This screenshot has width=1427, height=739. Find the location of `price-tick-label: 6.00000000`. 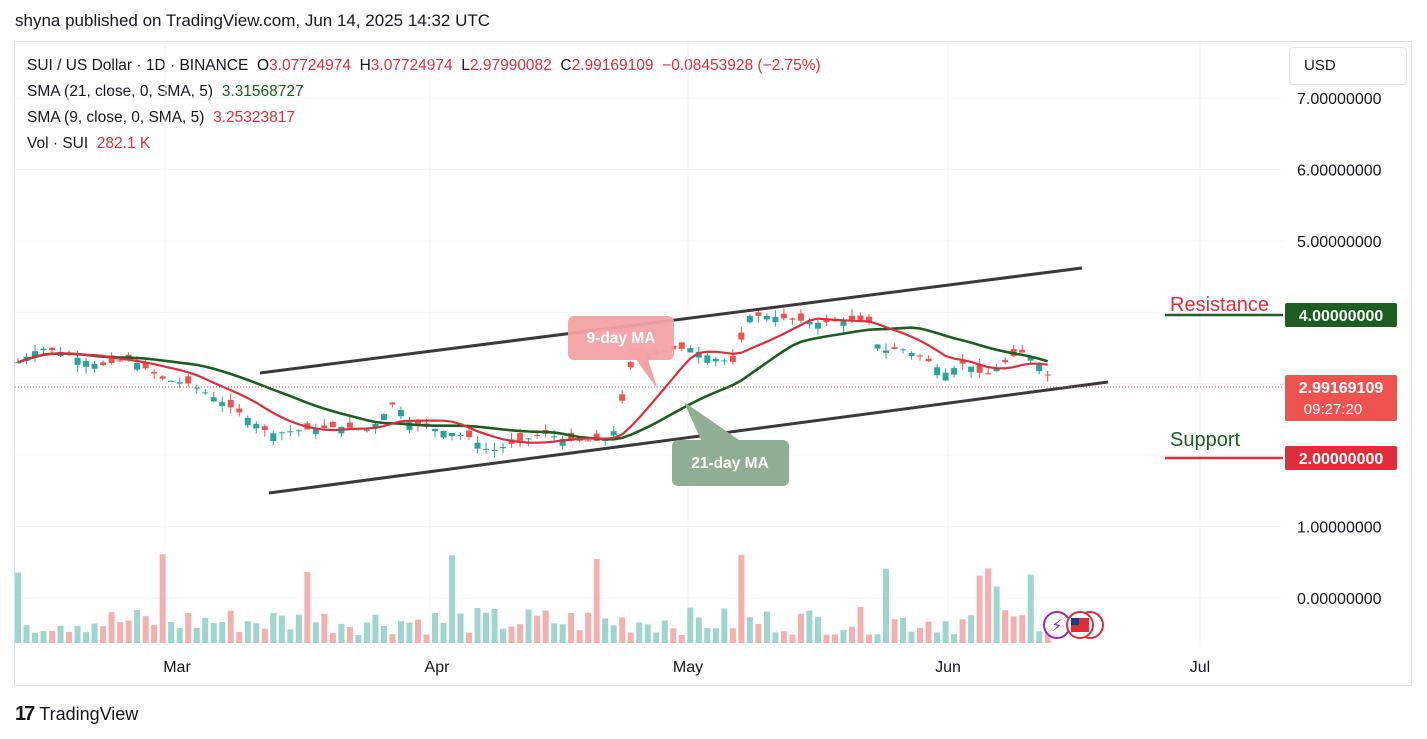

price-tick-label: 6.00000000 is located at coordinates (1339, 170).